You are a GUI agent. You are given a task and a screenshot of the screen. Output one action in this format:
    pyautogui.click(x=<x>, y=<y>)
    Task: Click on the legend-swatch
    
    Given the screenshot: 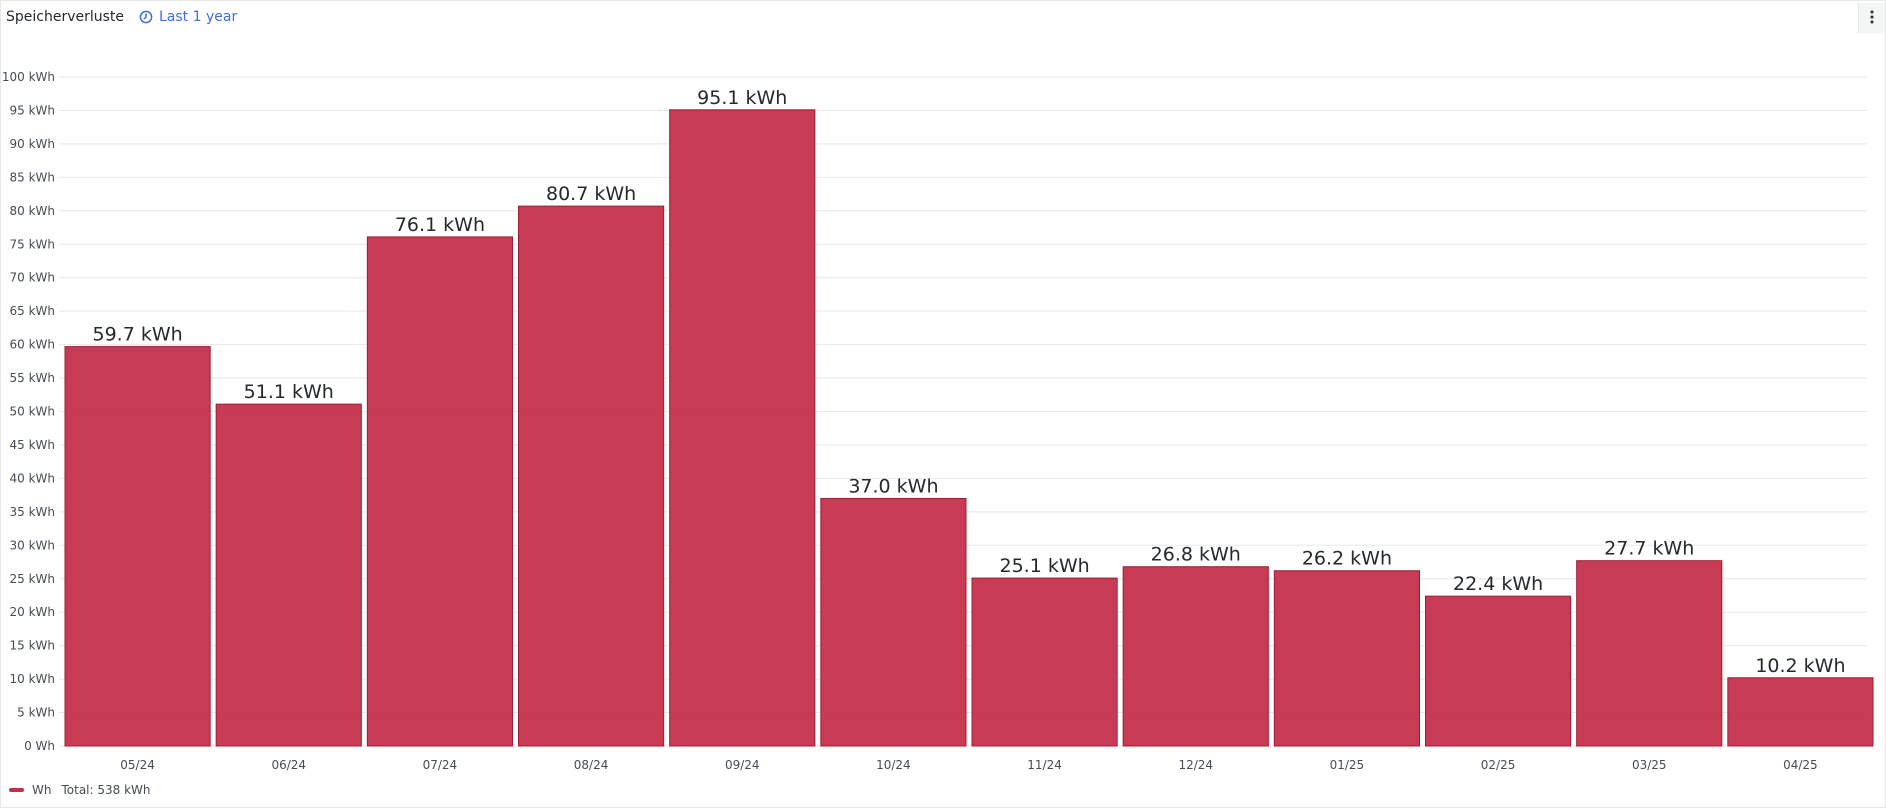 What is the action you would take?
    pyautogui.click(x=16, y=790)
    